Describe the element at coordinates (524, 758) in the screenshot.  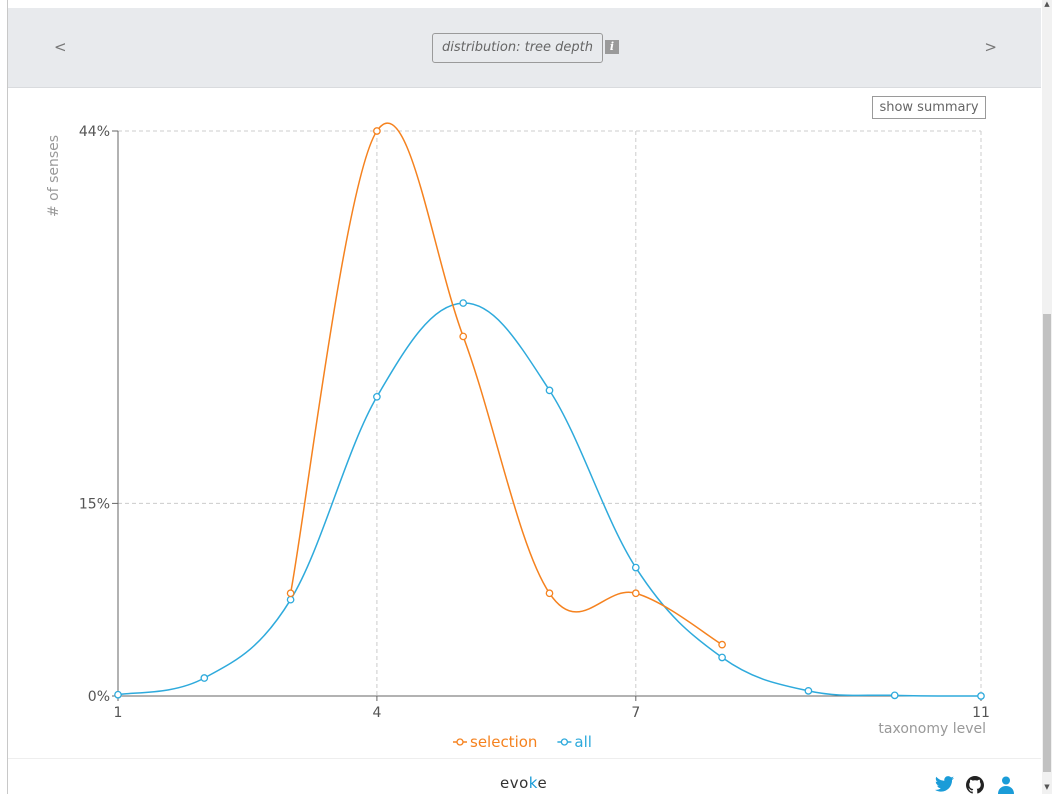
I see `footer-divider` at that location.